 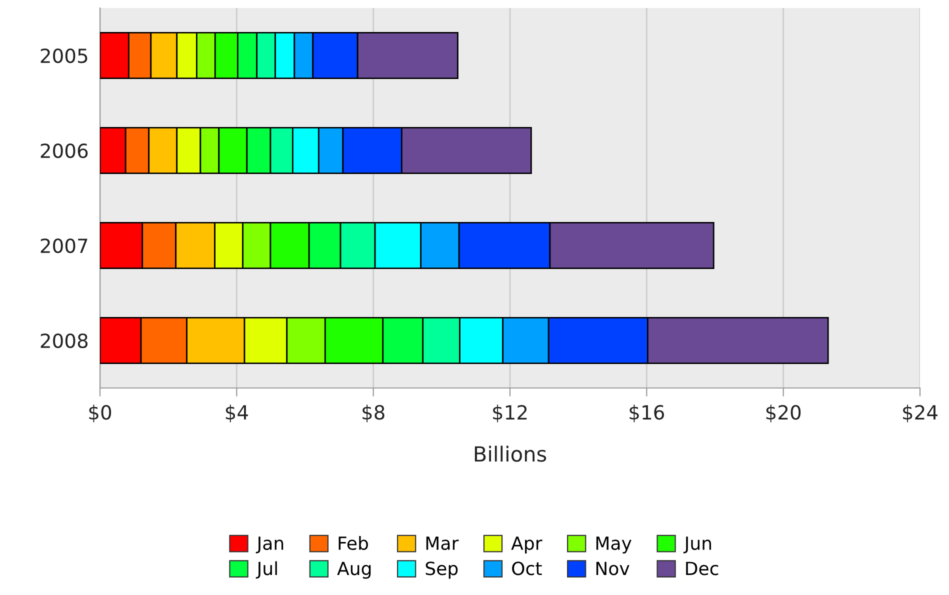 What do you see at coordinates (702, 569) in the screenshot?
I see `legend-label: Dec` at bounding box center [702, 569].